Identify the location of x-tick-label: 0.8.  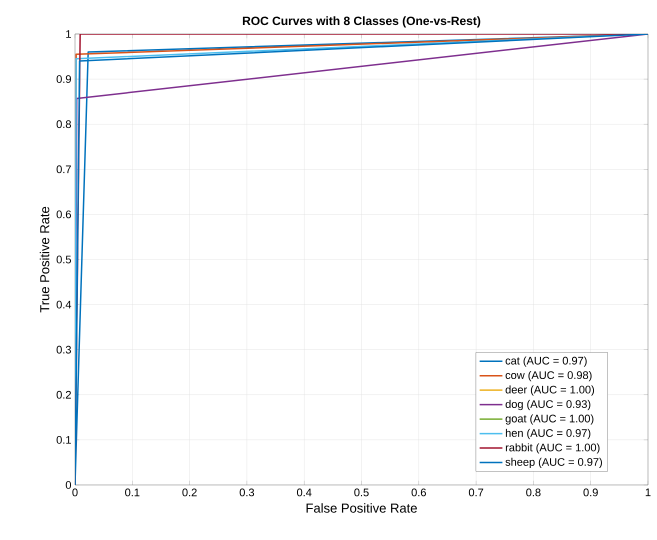
(533, 492).